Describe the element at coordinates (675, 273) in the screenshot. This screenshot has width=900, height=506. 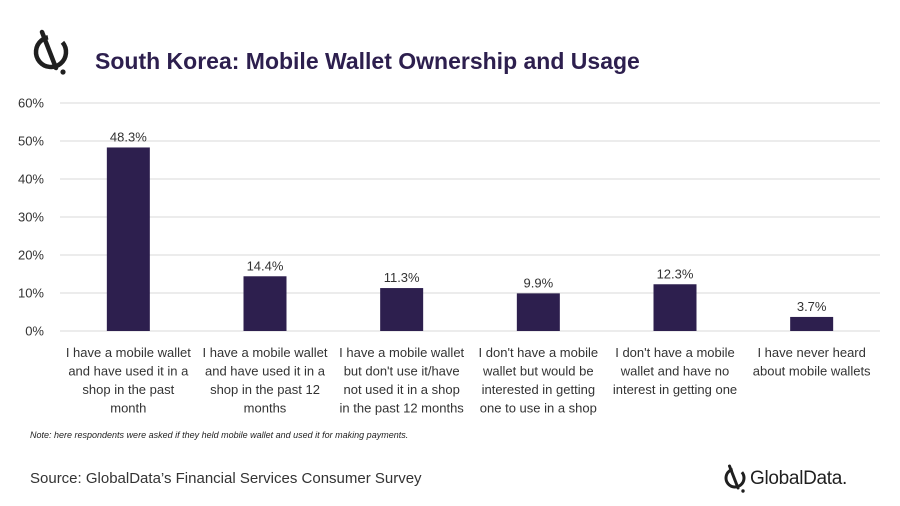
I see `data-label: 12.3%` at that location.